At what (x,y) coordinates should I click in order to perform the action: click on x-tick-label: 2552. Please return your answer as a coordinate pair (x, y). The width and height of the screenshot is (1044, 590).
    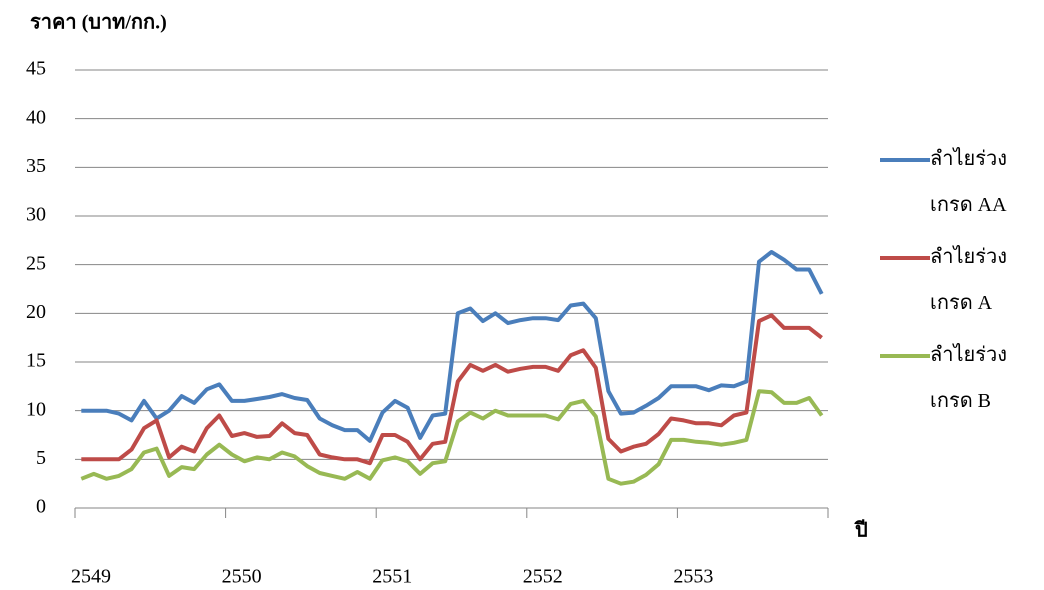
    Looking at the image, I should click on (543, 577).